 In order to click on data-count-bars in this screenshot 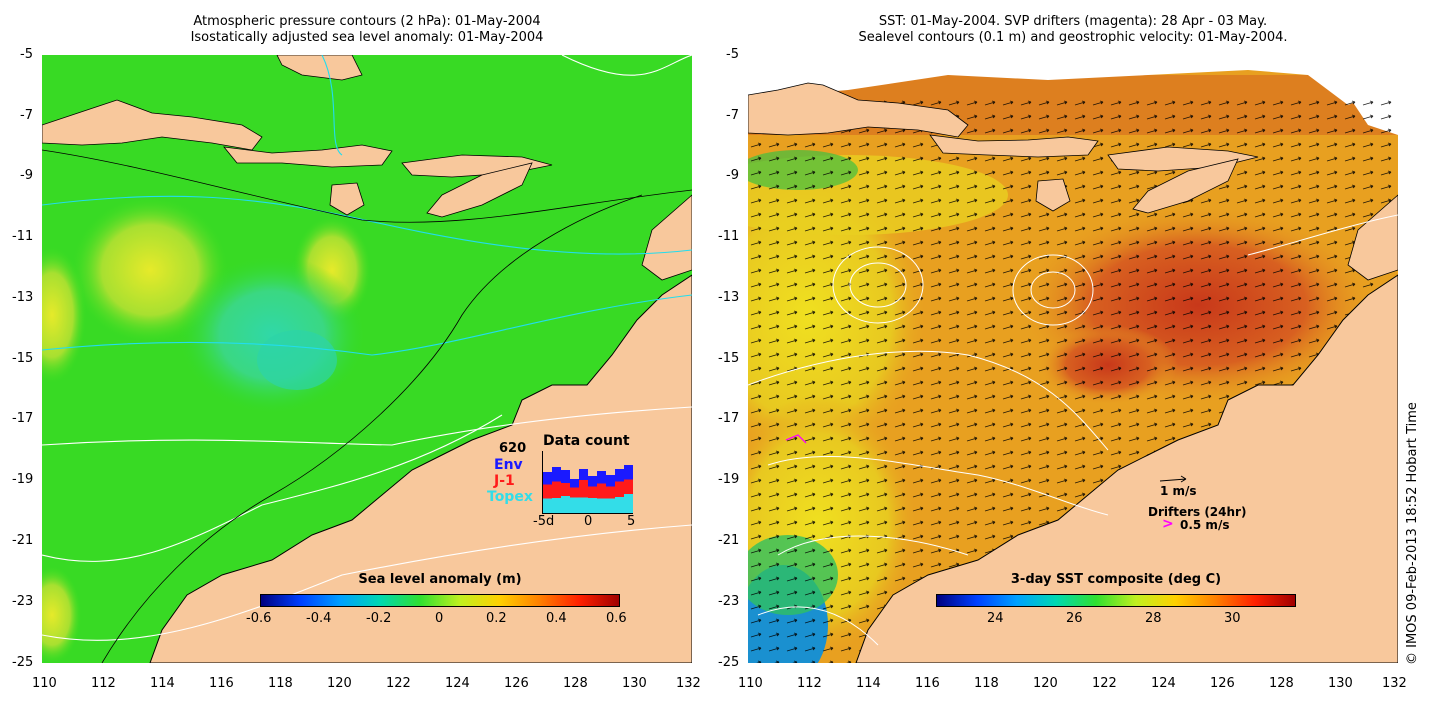, I will do `click(587, 482)`.